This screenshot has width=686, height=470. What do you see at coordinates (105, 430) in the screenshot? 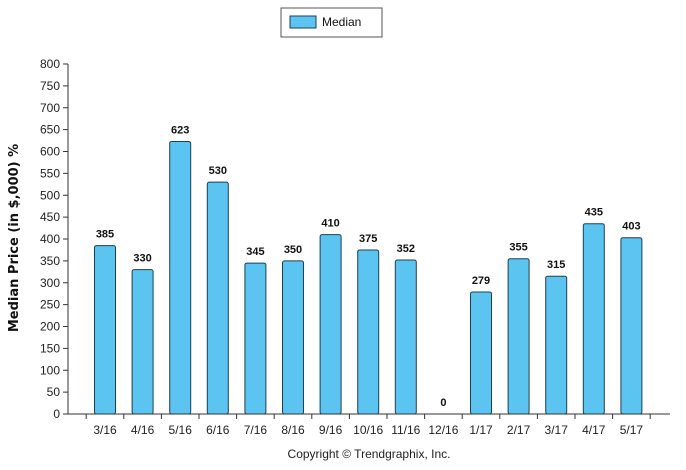
I see `x-tick-label: 3/16` at bounding box center [105, 430].